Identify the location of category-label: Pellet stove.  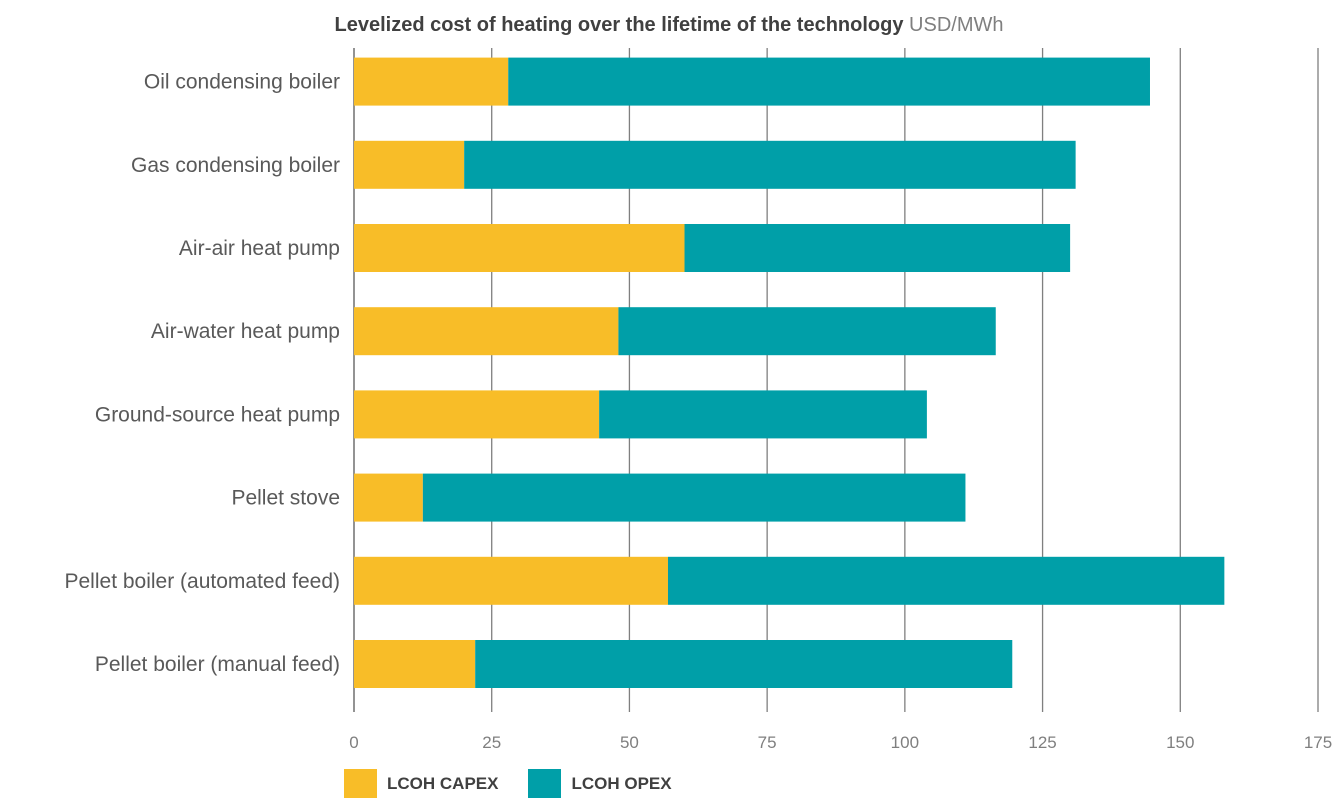
(285, 498).